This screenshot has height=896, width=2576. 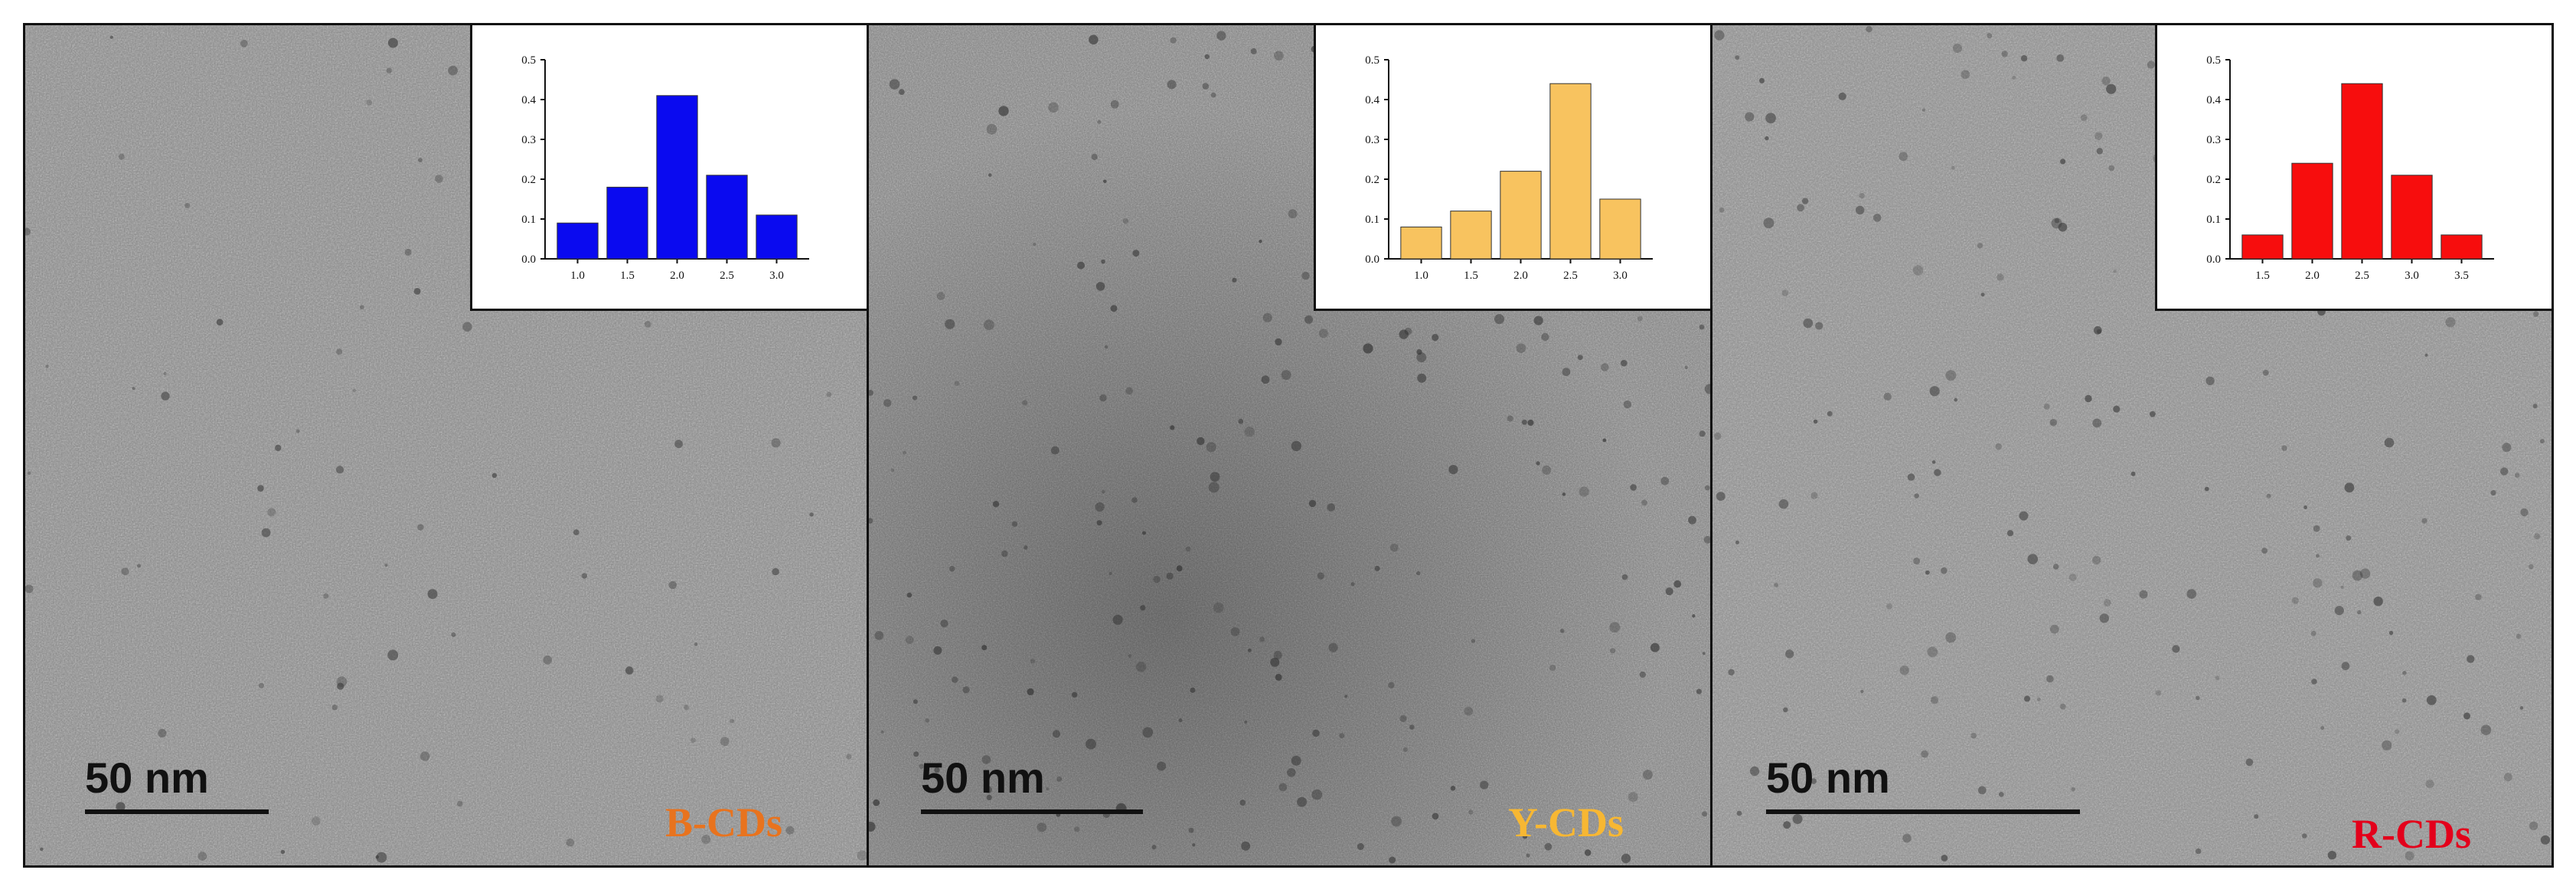 I want to click on size-distribution-chart: 0.0 0.1 0.2 0.3 0.4 0.5 1.5 2.0 2.5 3.0 3.5, so click(x=2350, y=168).